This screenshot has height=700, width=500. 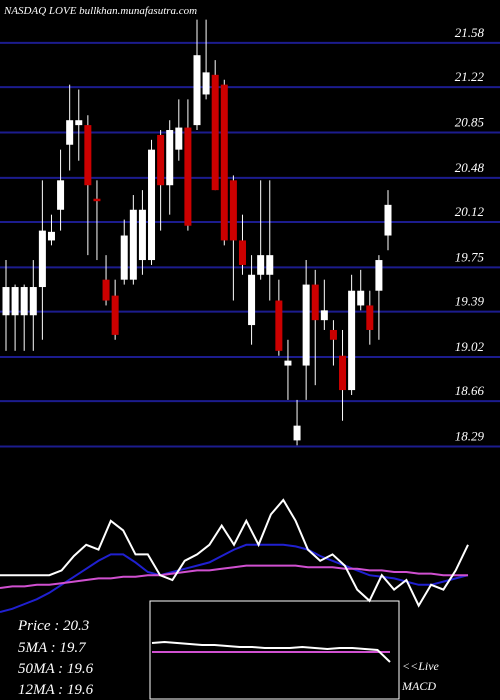 What do you see at coordinates (52, 648) in the screenshot?
I see `info-5ma: 5MA : 19.7` at bounding box center [52, 648].